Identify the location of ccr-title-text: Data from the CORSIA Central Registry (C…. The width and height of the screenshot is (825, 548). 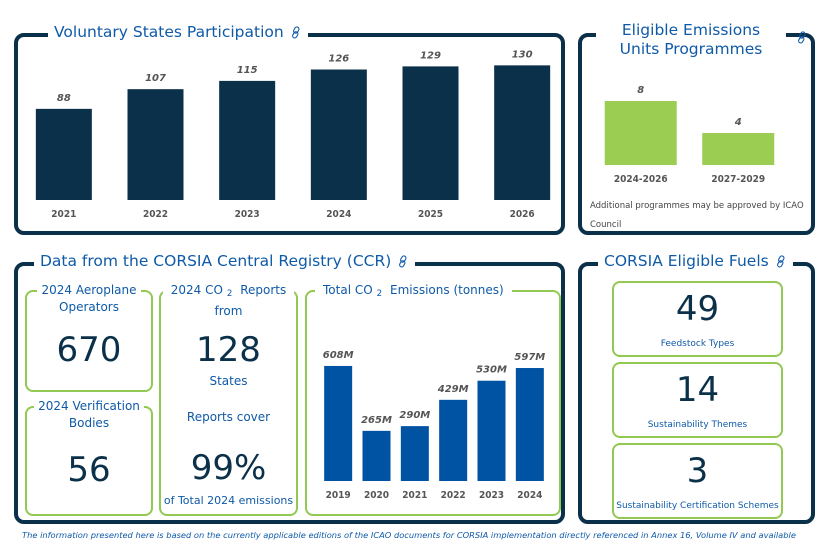
(216, 261).